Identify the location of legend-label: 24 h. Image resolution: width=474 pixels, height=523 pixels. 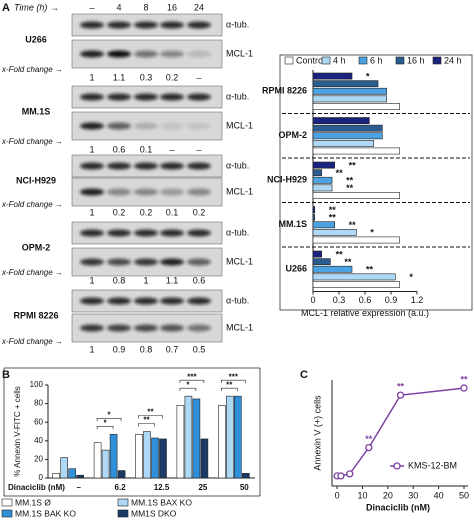
(453, 60).